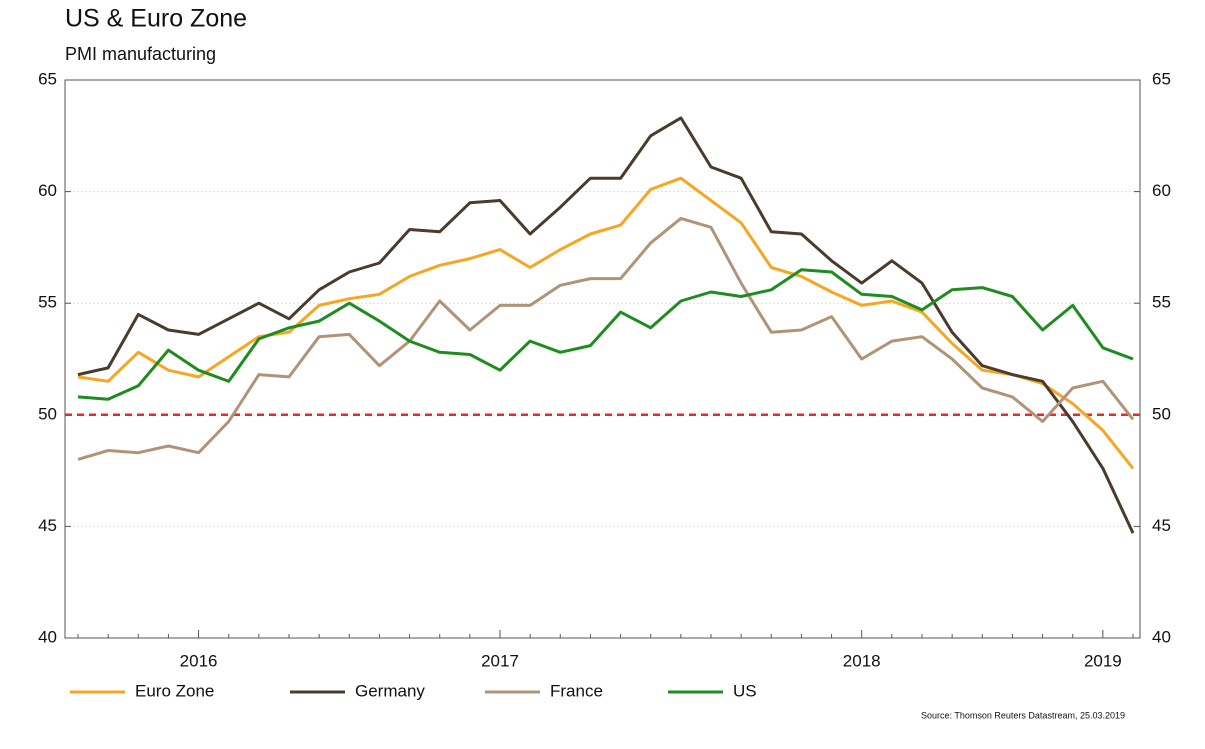  Describe the element at coordinates (390, 690) in the screenshot. I see `legend-label: Germany` at that location.